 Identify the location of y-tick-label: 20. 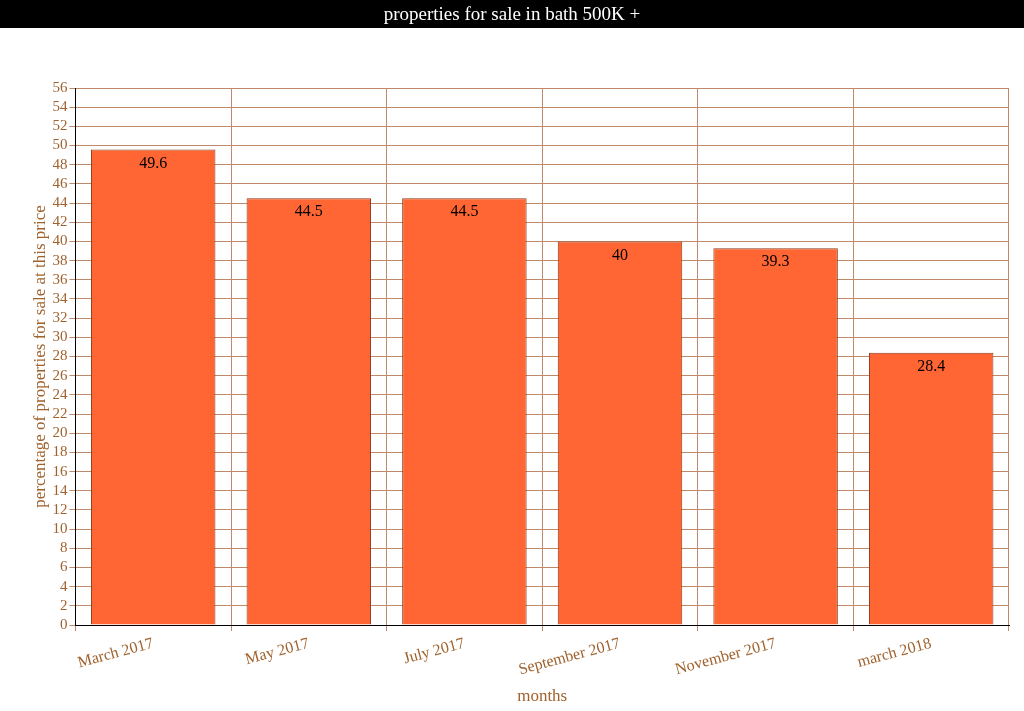
(60, 432).